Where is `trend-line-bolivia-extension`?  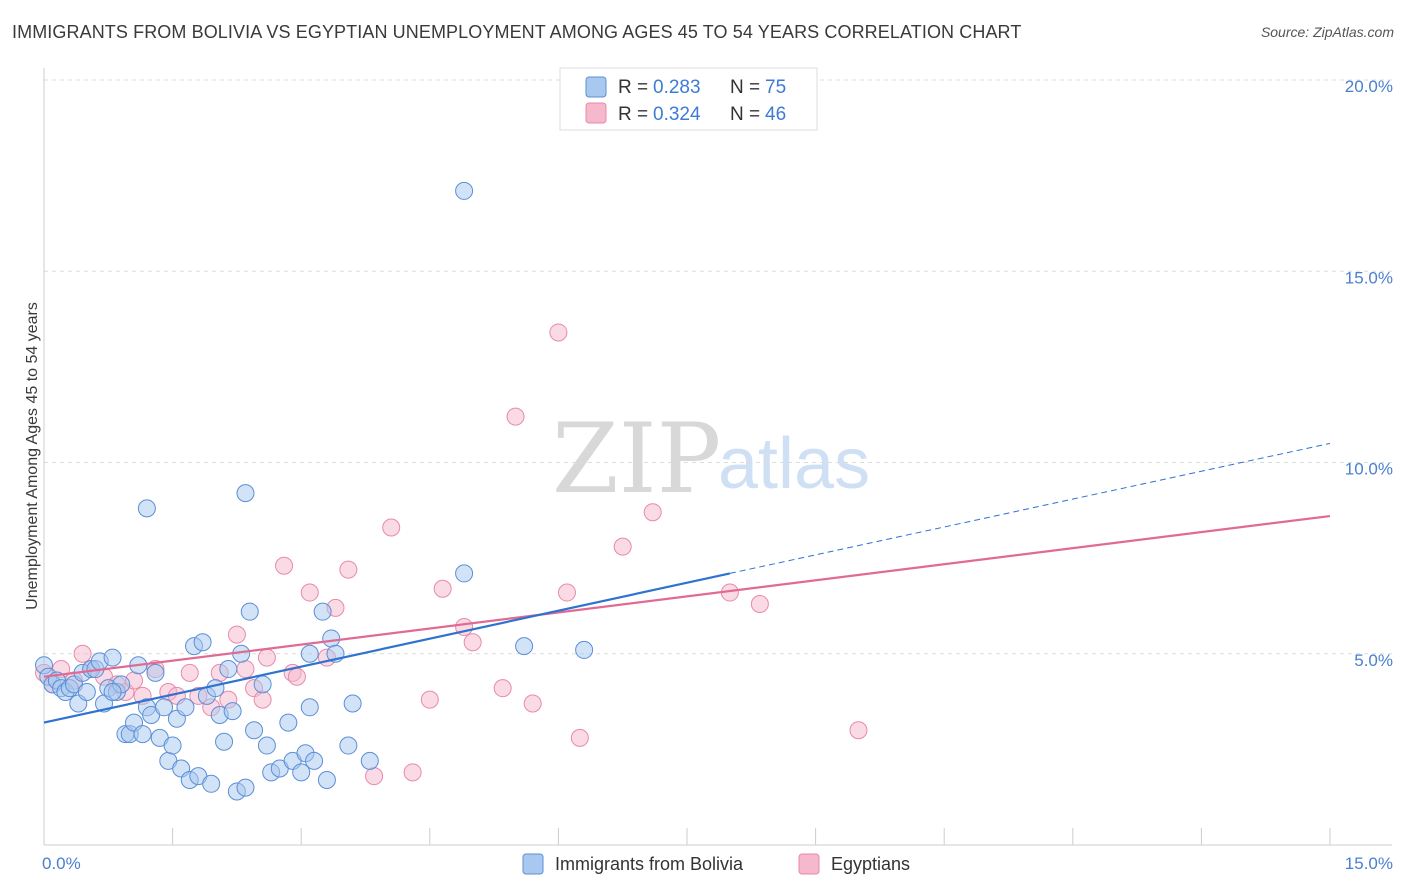
trend-line-bolivia-extension is located at coordinates (1030, 508).